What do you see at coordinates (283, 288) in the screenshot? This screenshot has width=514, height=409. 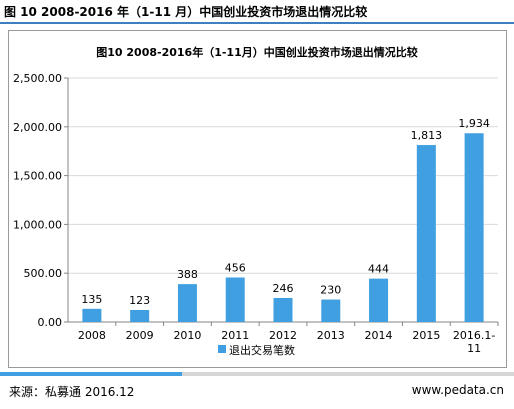 I see `data-label: 246` at bounding box center [283, 288].